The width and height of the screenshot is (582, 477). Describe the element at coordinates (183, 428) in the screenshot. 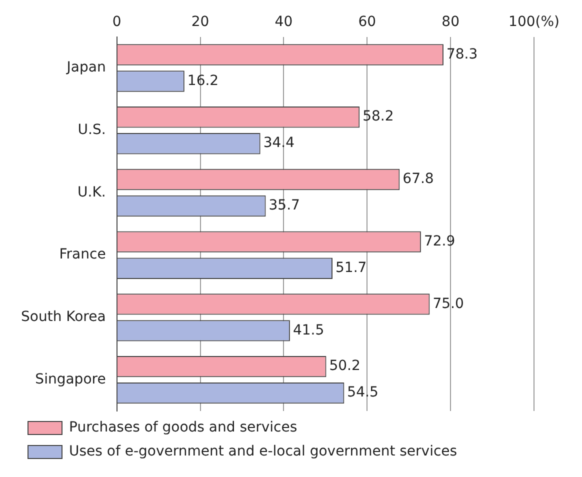

I see `legend-label: Purchases of goods and services` at that location.